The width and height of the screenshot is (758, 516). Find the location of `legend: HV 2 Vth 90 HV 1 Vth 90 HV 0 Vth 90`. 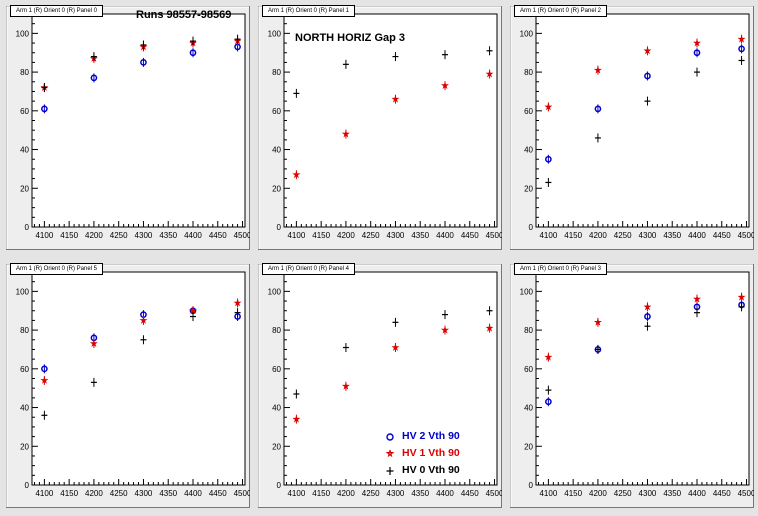

legend: HV 2 Vth 90 HV 1 Vth 90 HV 0 Vth 90 is located at coordinates (422, 453).